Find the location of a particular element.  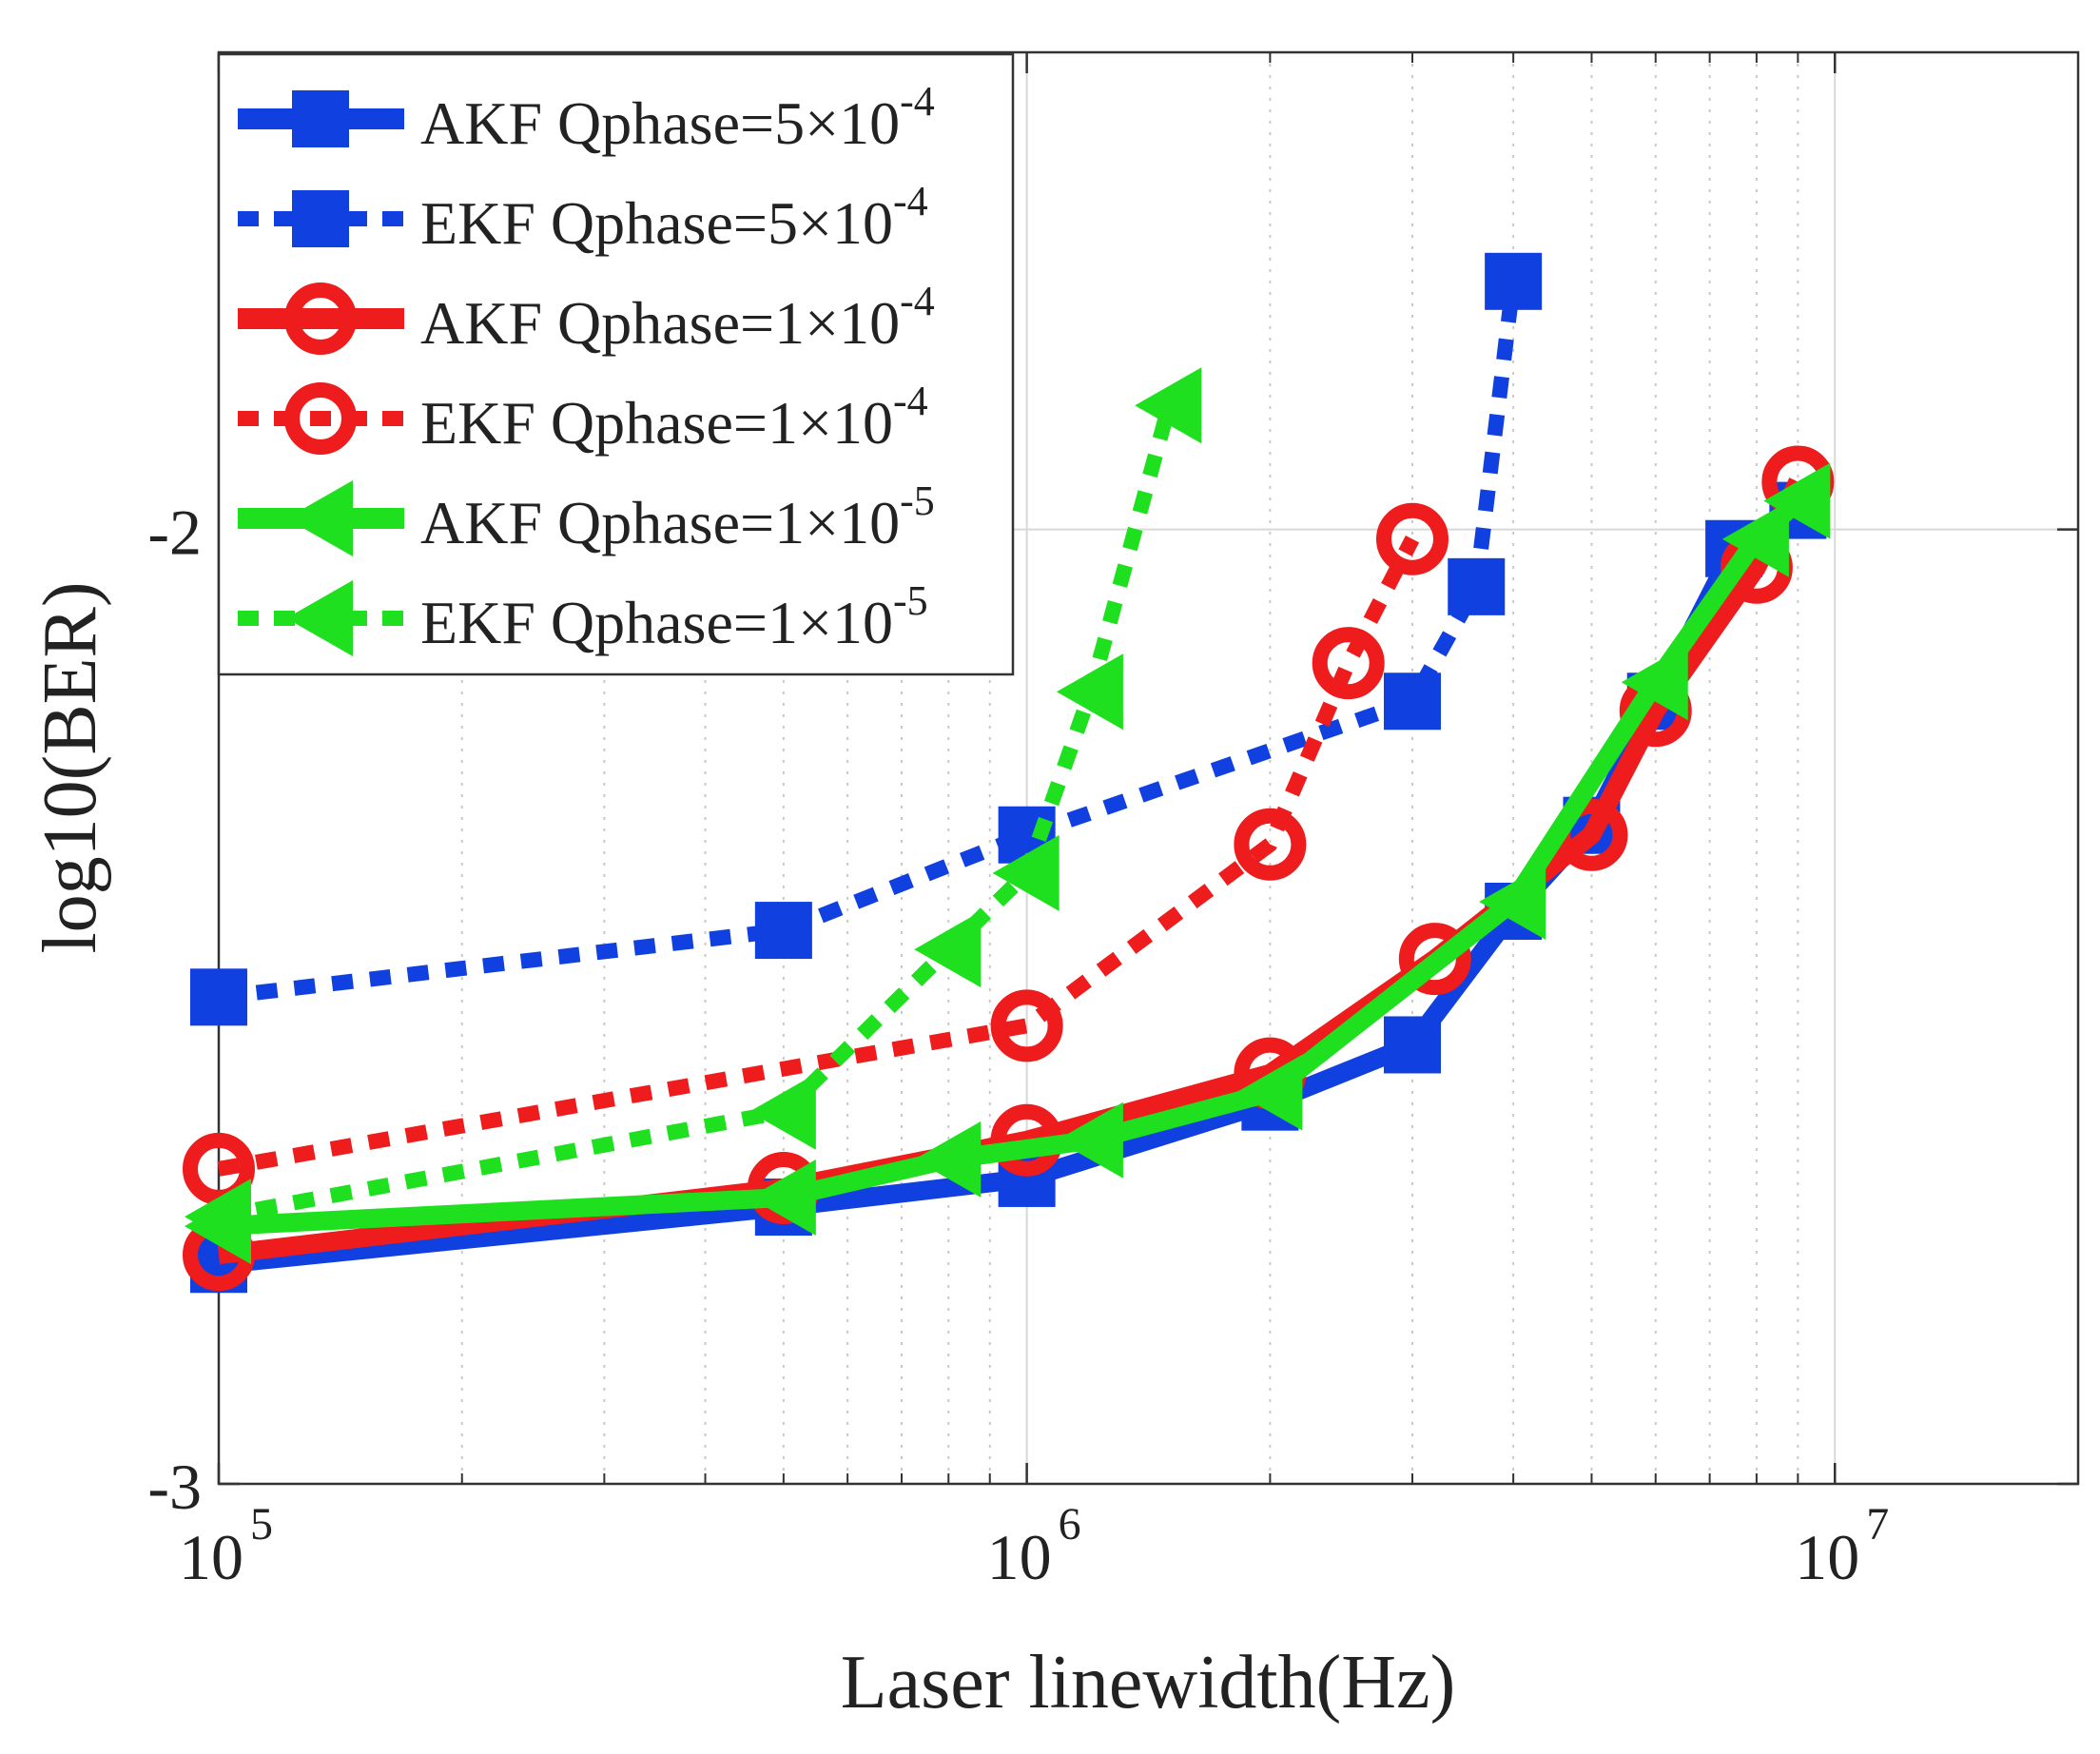

legend-entry-4: EKF Qphase=1×10-4 is located at coordinates (583, 417).